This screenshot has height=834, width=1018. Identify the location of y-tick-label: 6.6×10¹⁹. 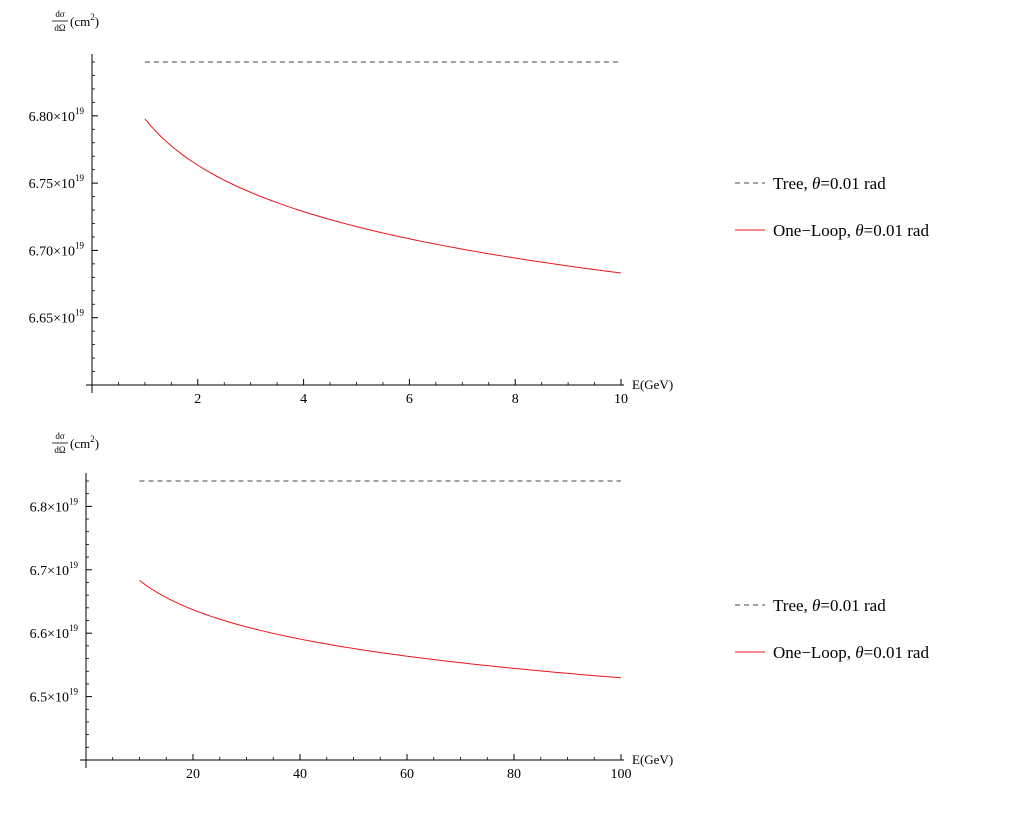
(54, 632).